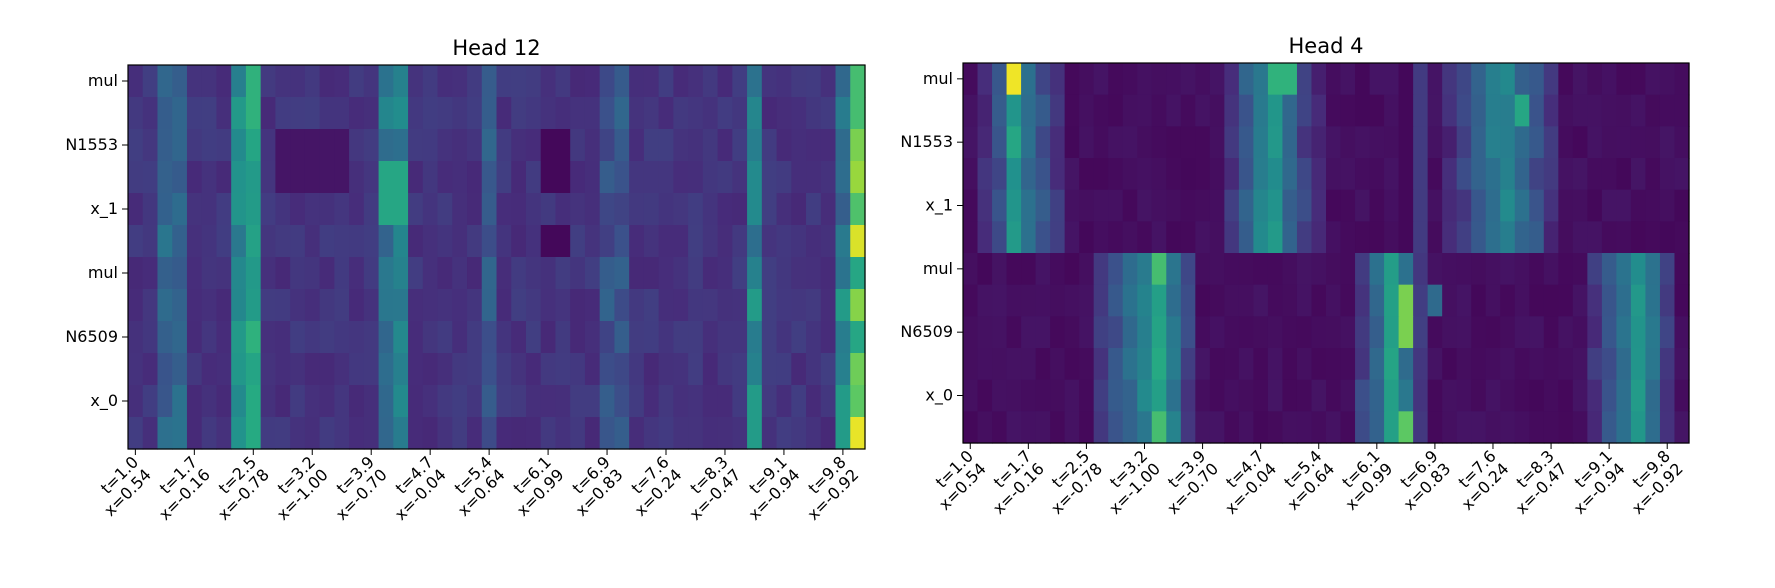  I want to click on x-tick-label: t=8.3x=-0.47, so click(709, 488).